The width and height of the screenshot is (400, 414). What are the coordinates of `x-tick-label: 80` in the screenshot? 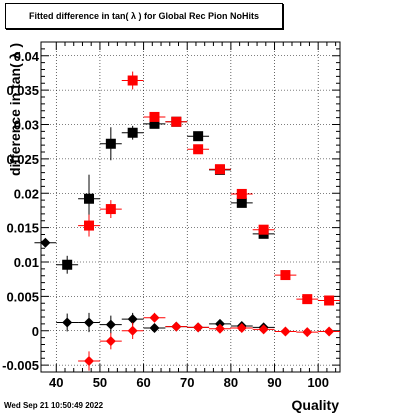 It's located at (231, 382).